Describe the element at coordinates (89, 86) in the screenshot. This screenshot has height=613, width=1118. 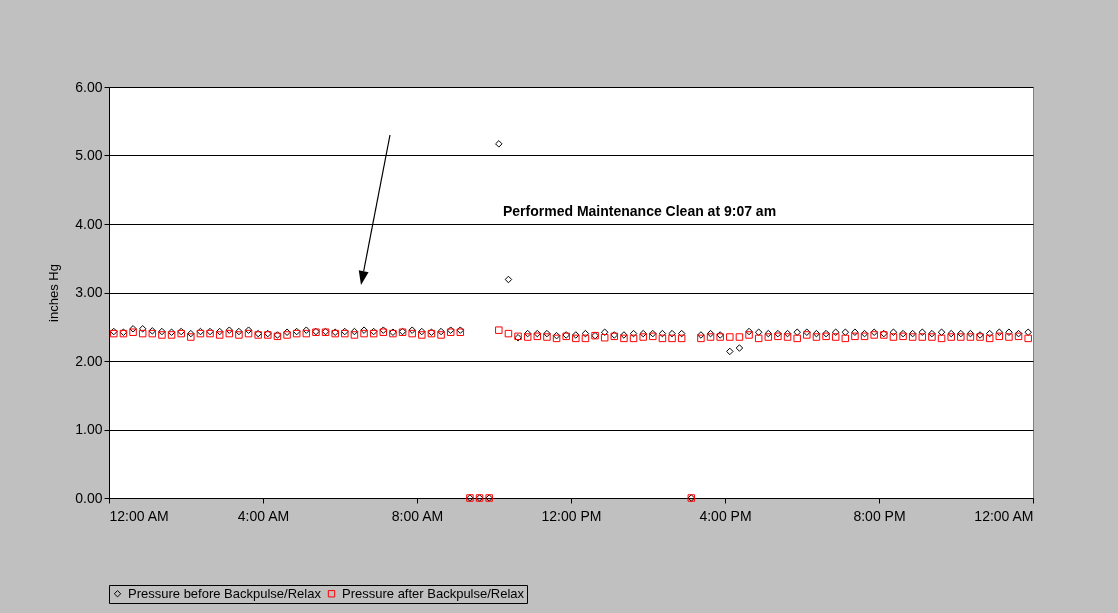
I see `y-tick-label: 6.00` at that location.